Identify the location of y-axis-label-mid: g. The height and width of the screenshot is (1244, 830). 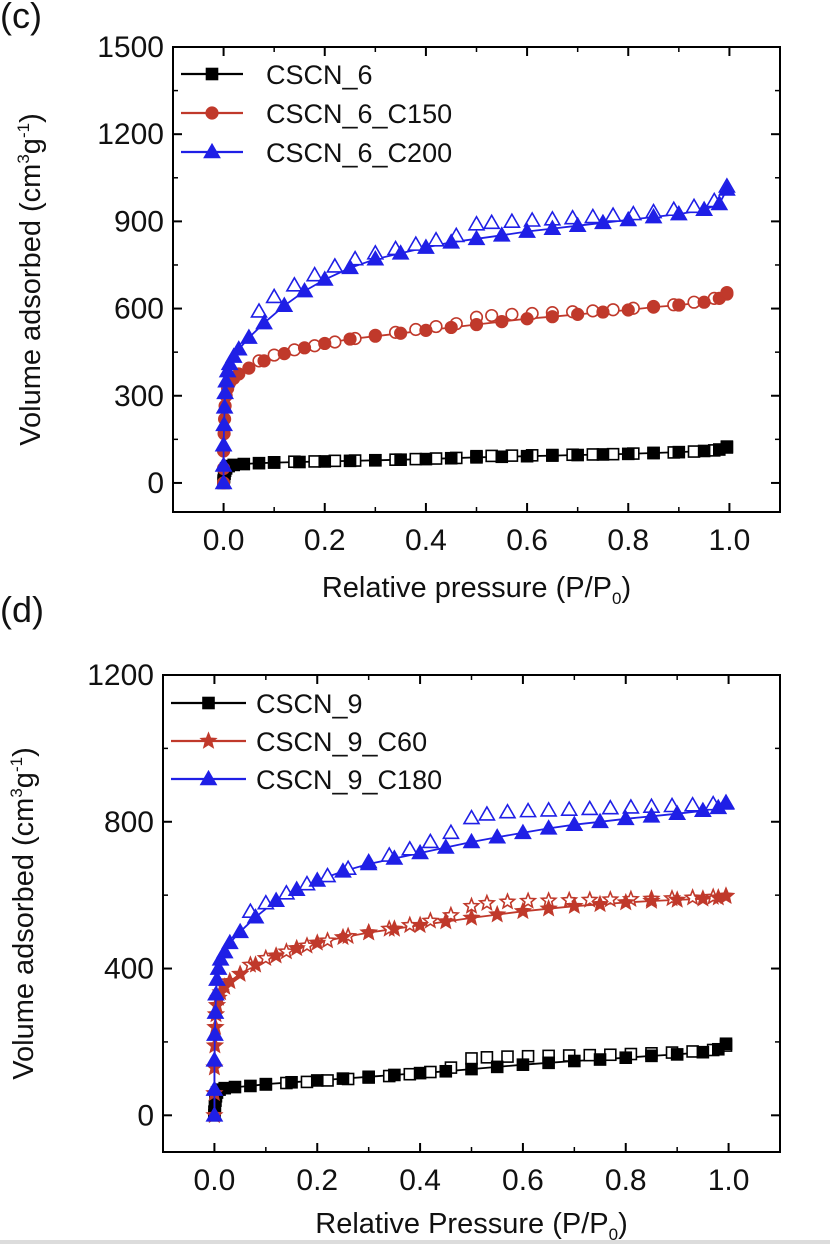
(24, 780).